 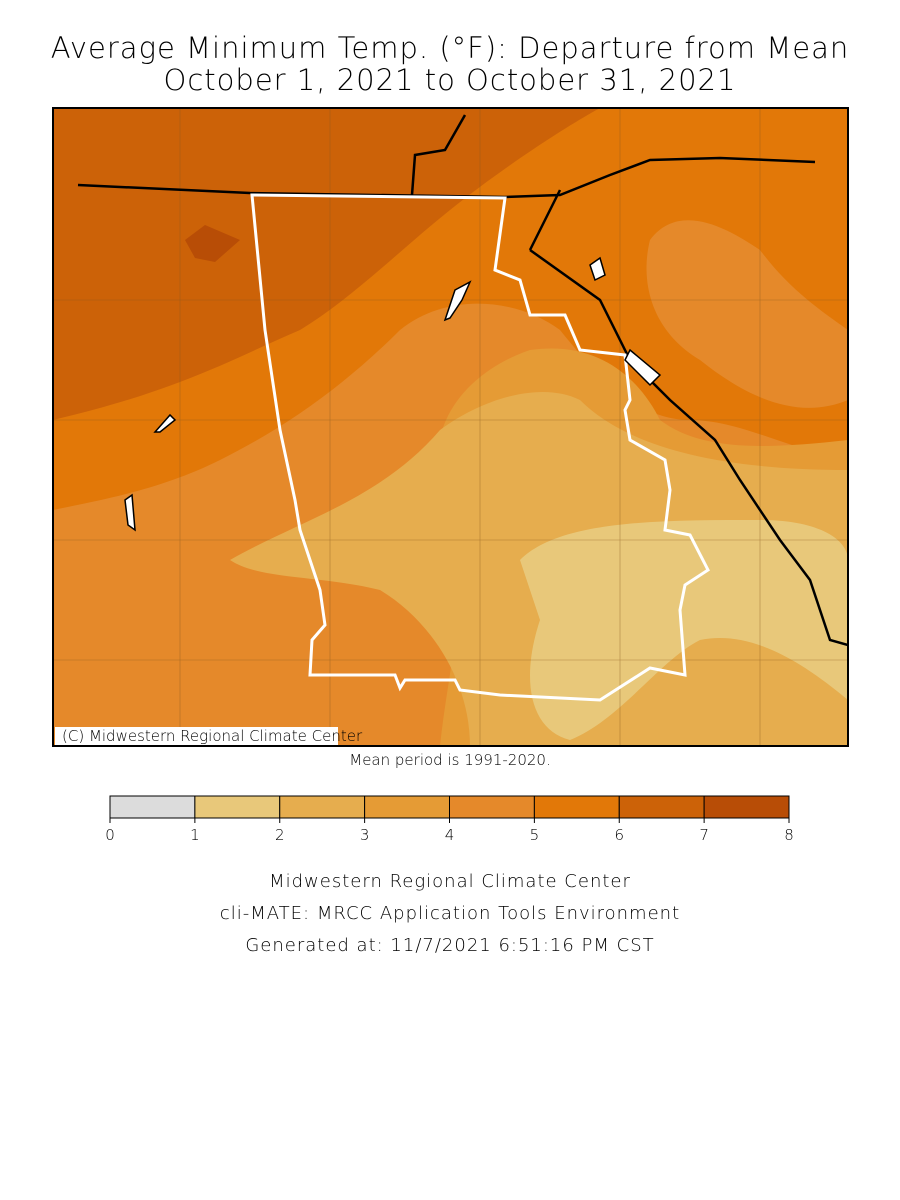 I want to click on footer-line: Generated at: 11/7/2021 6:51:16 PM CST, so click(x=449, y=945).